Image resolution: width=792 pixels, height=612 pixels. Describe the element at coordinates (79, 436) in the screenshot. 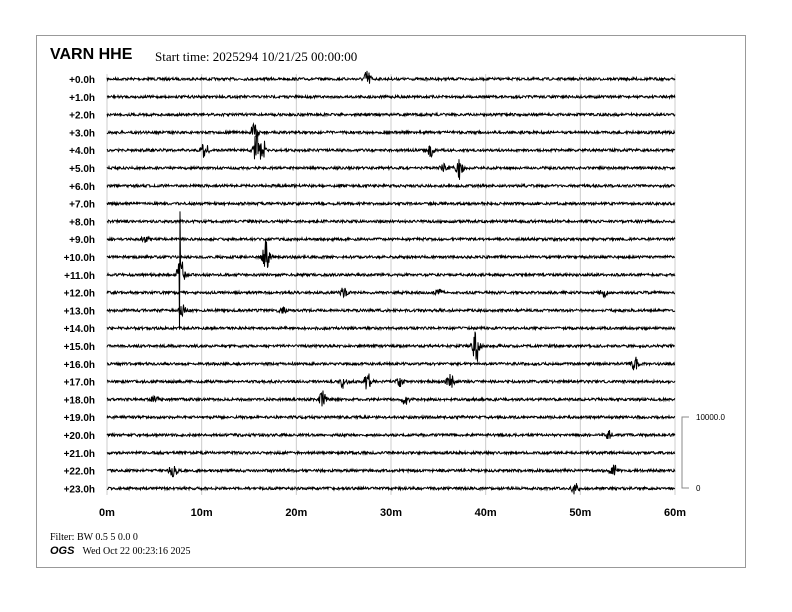

I see `row-label: +20.0h` at that location.